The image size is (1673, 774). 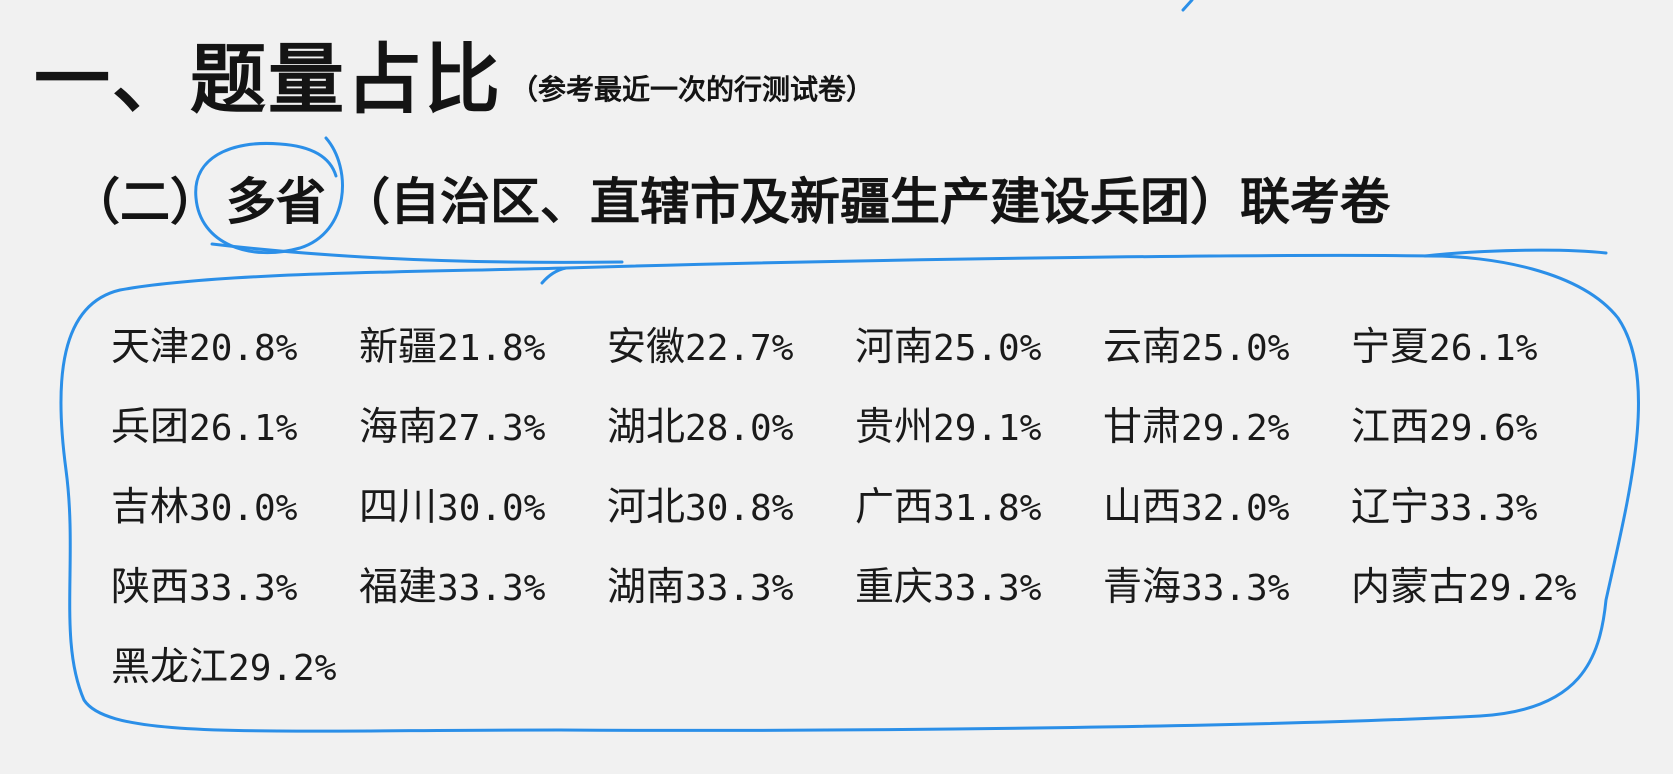 I want to click on ratio-value: 20.8%, so click(x=243, y=348).